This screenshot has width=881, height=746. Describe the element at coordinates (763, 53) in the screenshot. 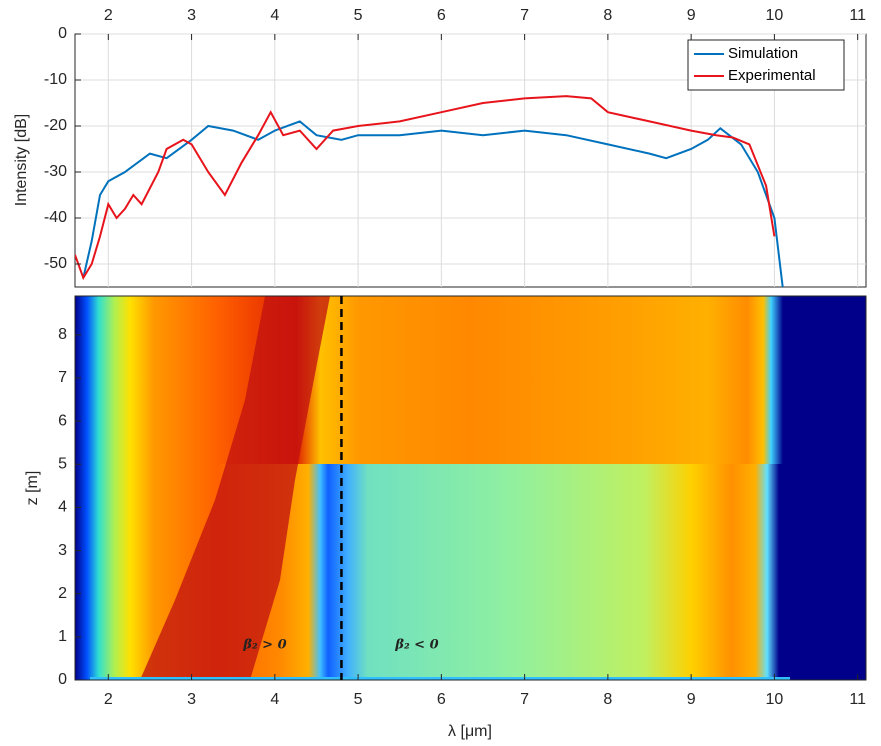

I see `legend-label: Simulation` at that location.